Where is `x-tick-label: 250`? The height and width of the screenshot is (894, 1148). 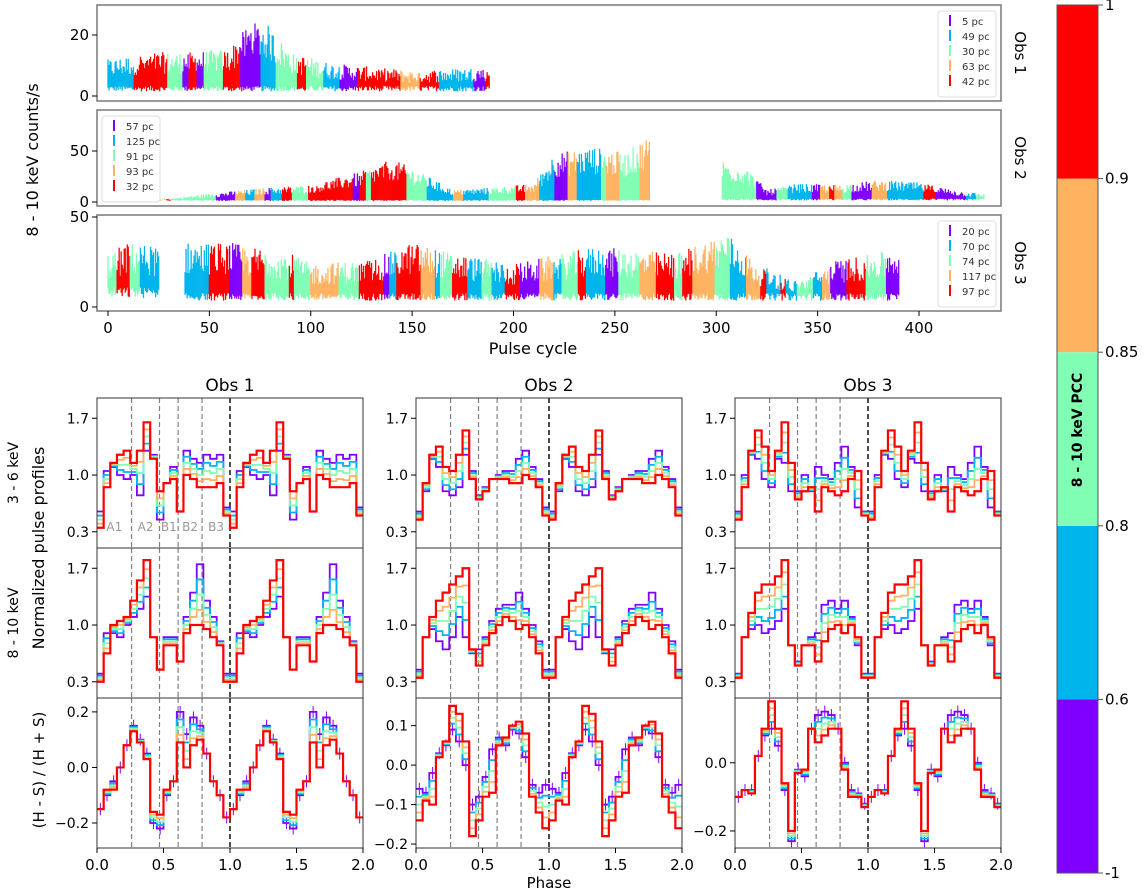
x-tick-label: 250 is located at coordinates (615, 328).